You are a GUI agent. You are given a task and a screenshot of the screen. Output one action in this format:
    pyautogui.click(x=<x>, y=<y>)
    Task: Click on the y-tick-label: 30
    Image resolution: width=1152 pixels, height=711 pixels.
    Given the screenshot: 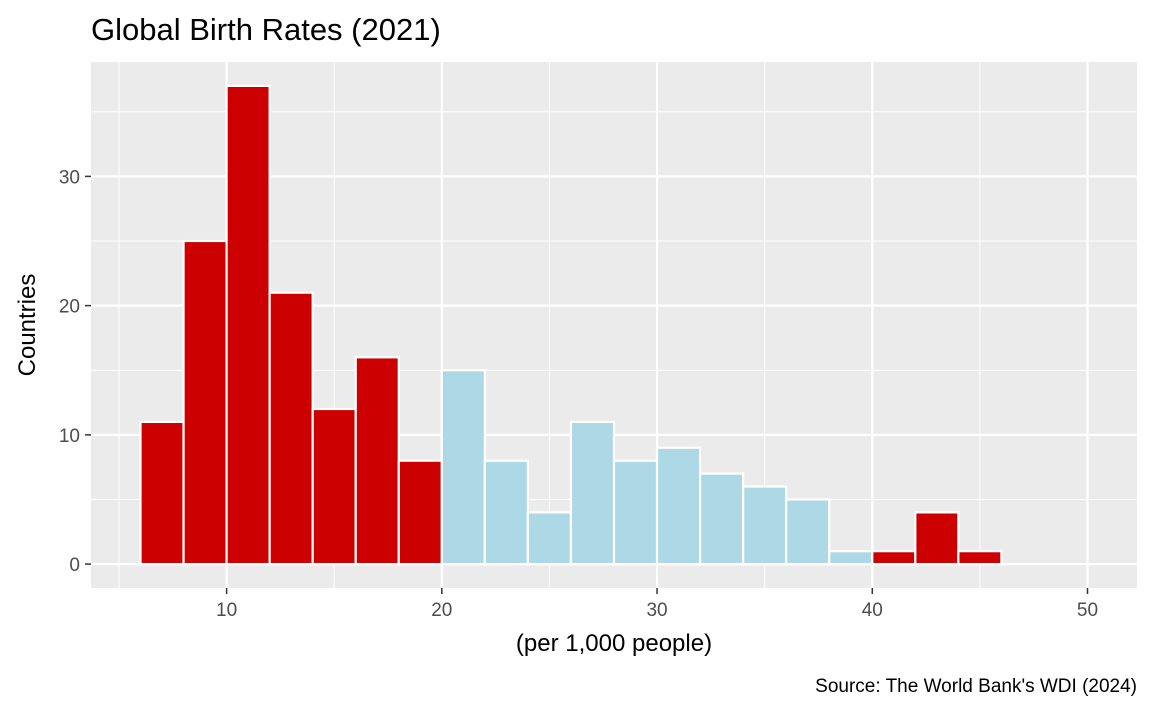 What is the action you would take?
    pyautogui.click(x=69, y=177)
    